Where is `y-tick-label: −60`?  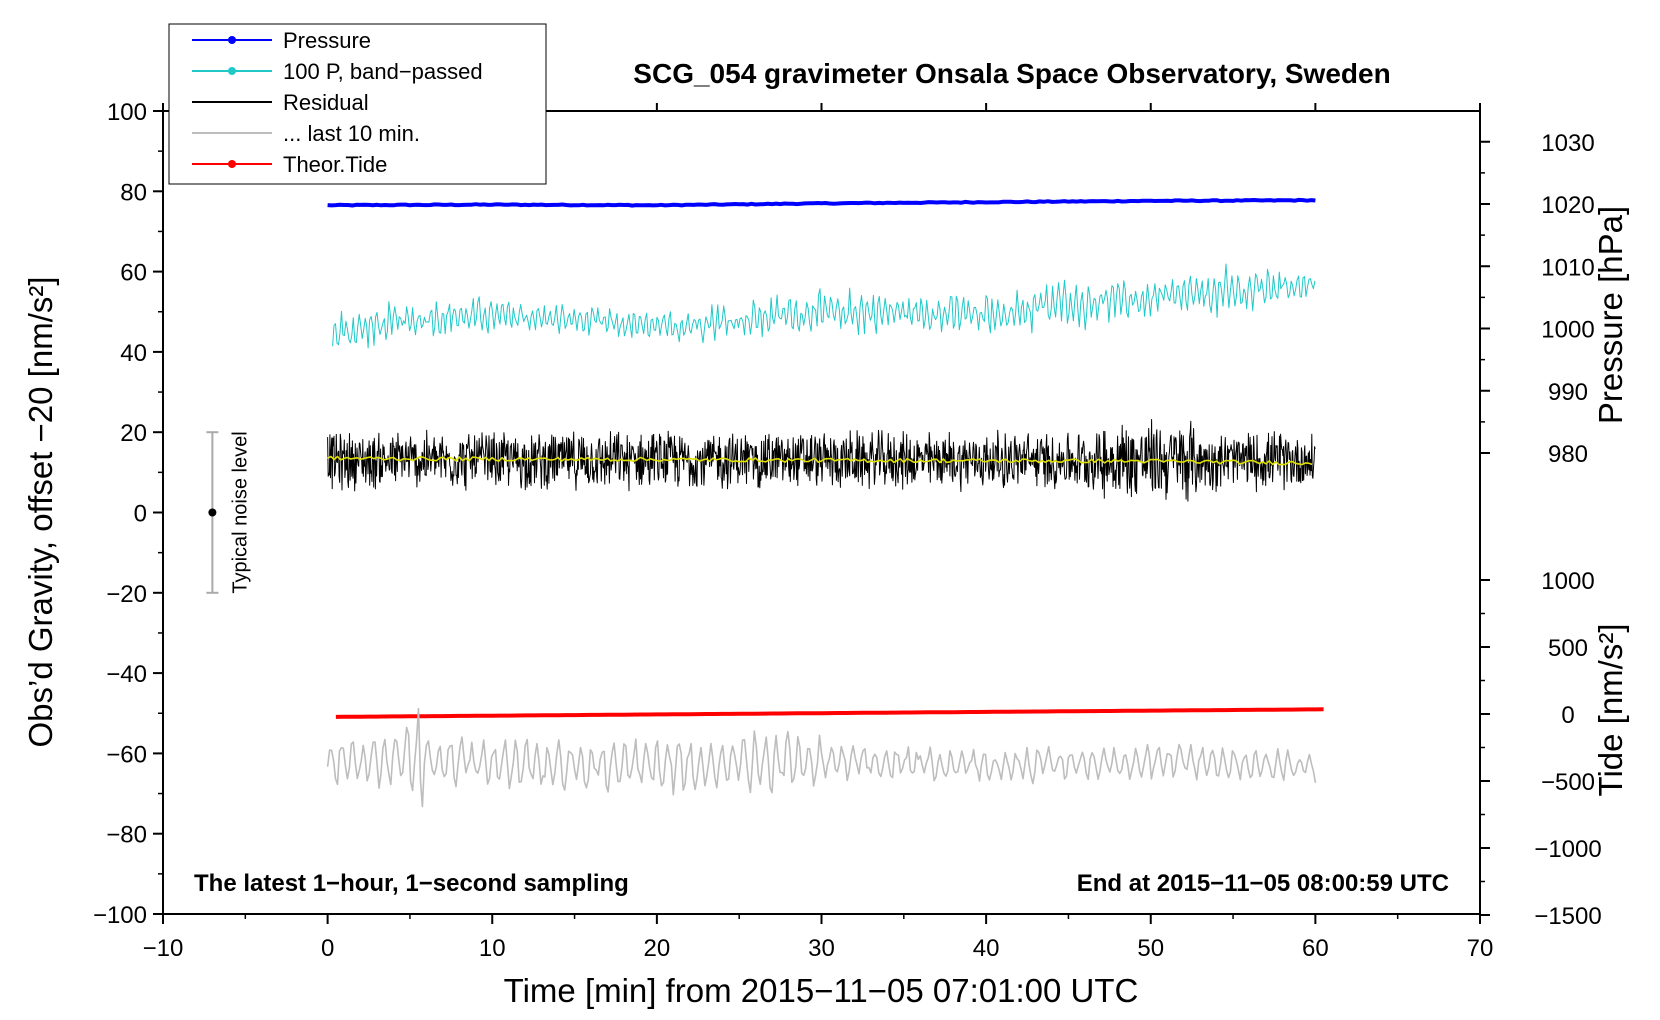
y-tick-label: −60 is located at coordinates (126, 754).